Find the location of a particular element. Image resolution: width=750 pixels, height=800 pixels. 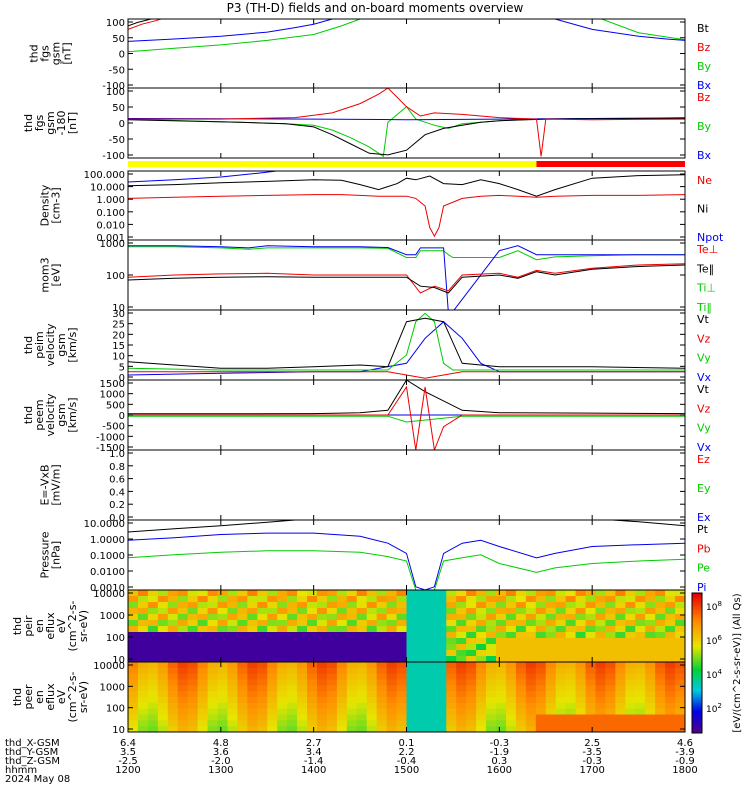

peer-ytick-label: 10 is located at coordinates (118, 730).